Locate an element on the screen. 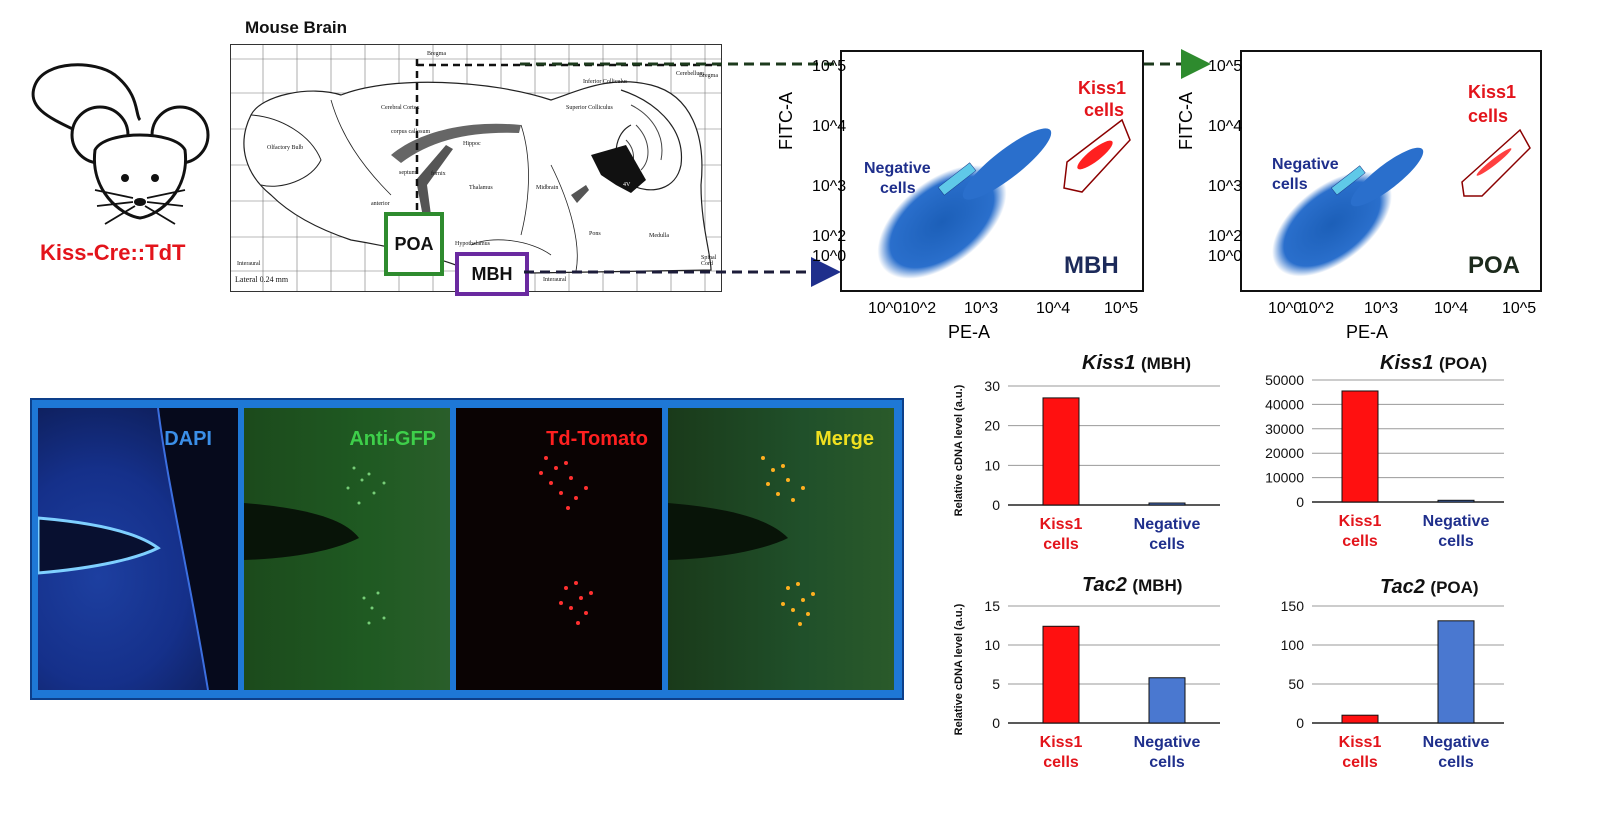 The height and width of the screenshot is (821, 1600). flow-mbh-y-tick-5: 10^5 is located at coordinates (829, 66).